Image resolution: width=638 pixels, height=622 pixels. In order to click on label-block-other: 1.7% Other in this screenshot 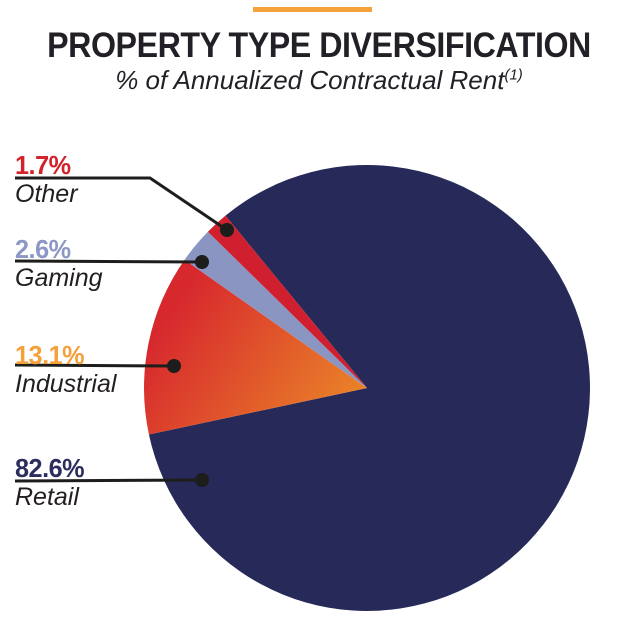, I will do `click(115, 179)`.